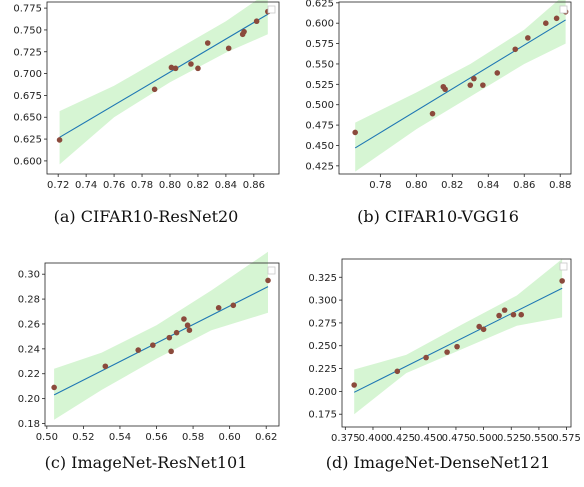 The width and height of the screenshot is (584, 487). I want to click on regression-line-d, so click(458, 340).